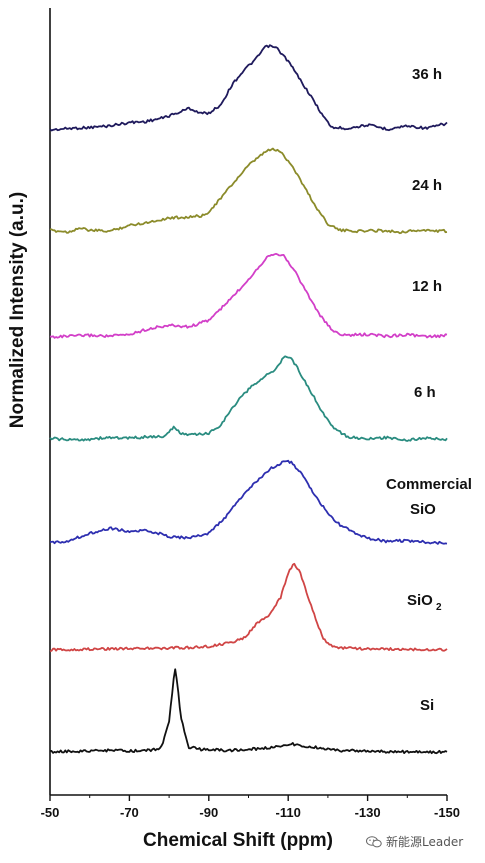 The height and width of the screenshot is (863, 485). Describe the element at coordinates (288, 812) in the screenshot. I see `x-tick-label: -110` at that location.